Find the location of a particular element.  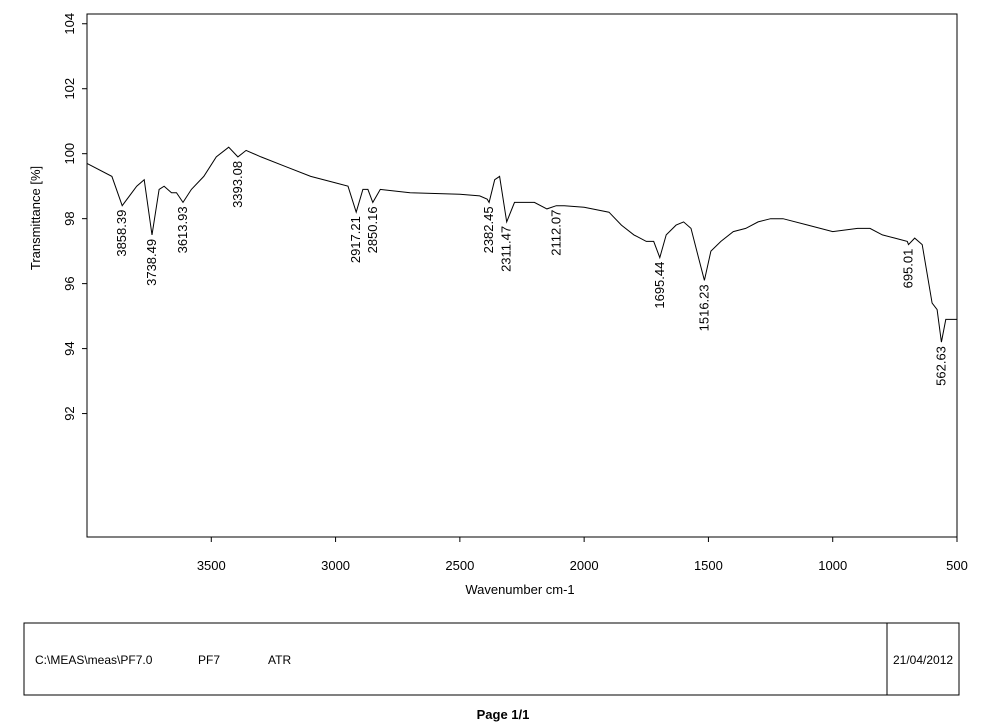

x-axis-label: Wavenumber cm-1 is located at coordinates (519, 589).